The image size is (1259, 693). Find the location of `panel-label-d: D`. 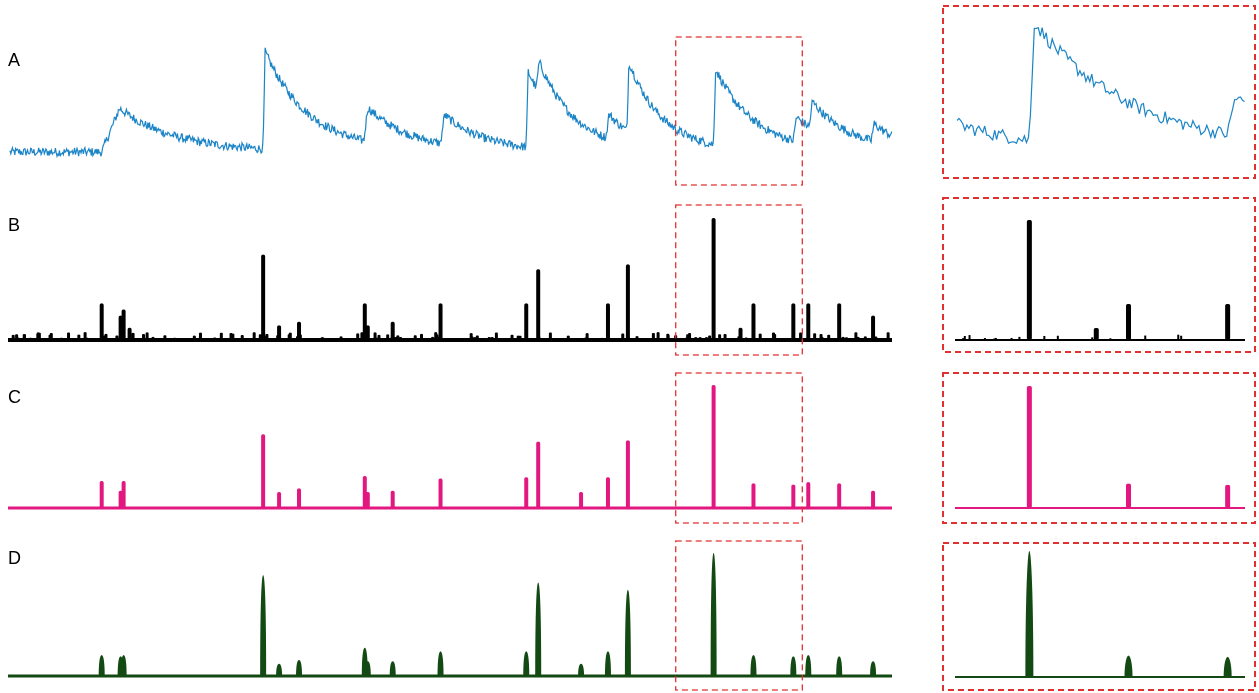

panel-label-d: D is located at coordinates (14, 558).